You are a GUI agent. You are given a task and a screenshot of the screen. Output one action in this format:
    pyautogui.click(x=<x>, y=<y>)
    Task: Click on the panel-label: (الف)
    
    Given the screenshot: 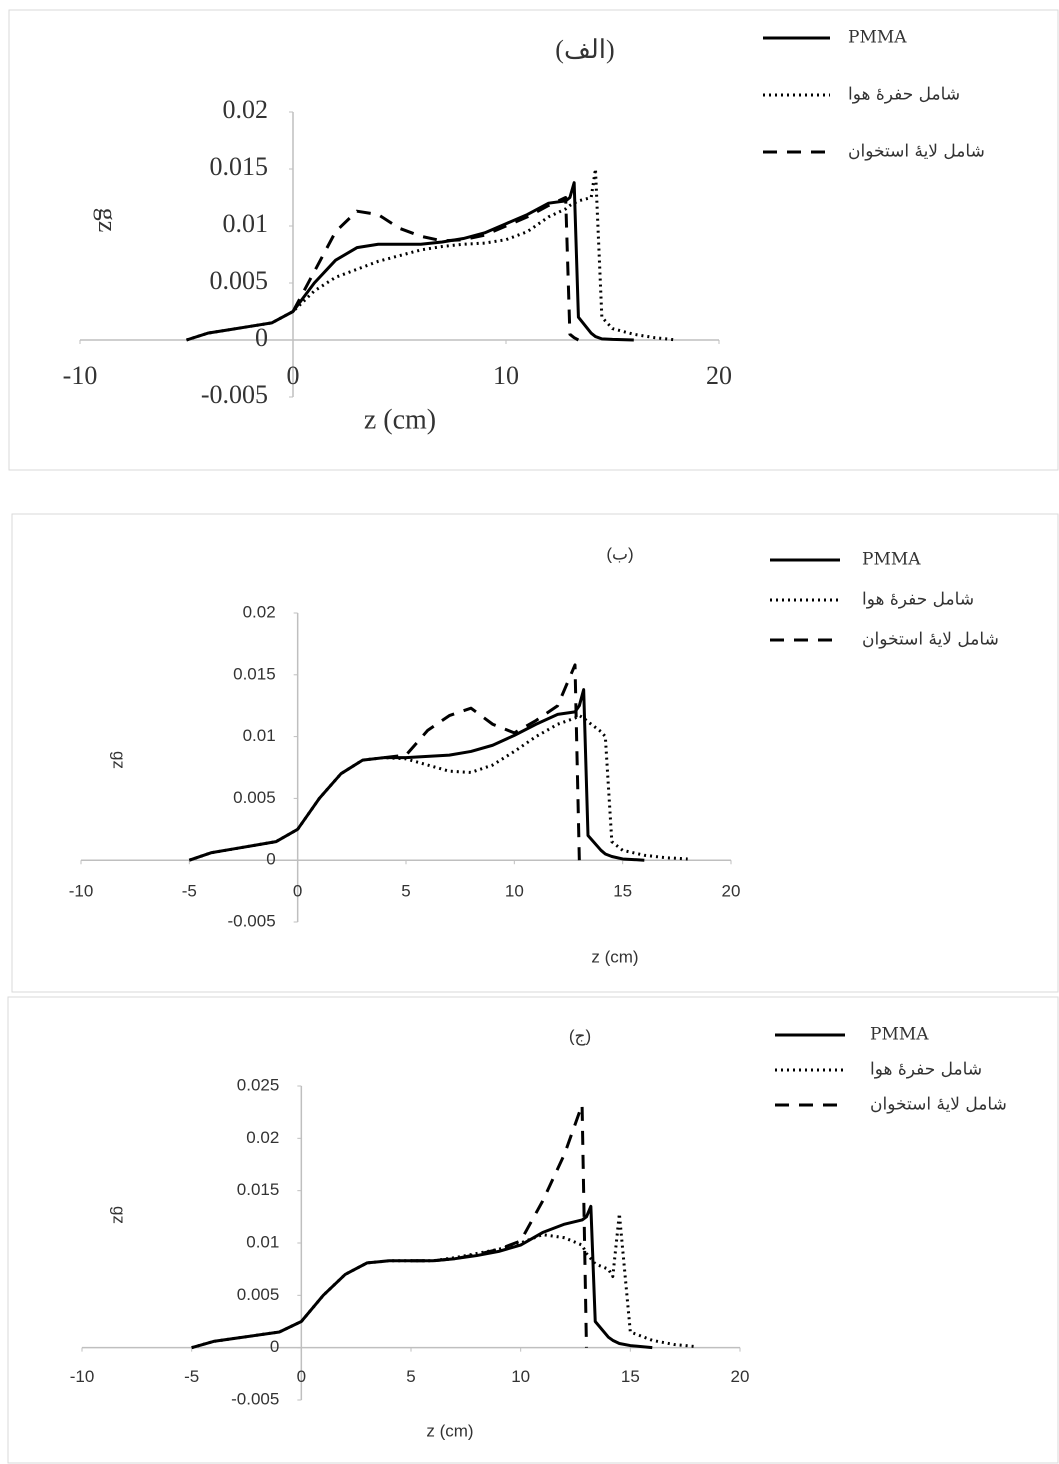 What is the action you would take?
    pyautogui.click(x=584, y=49)
    